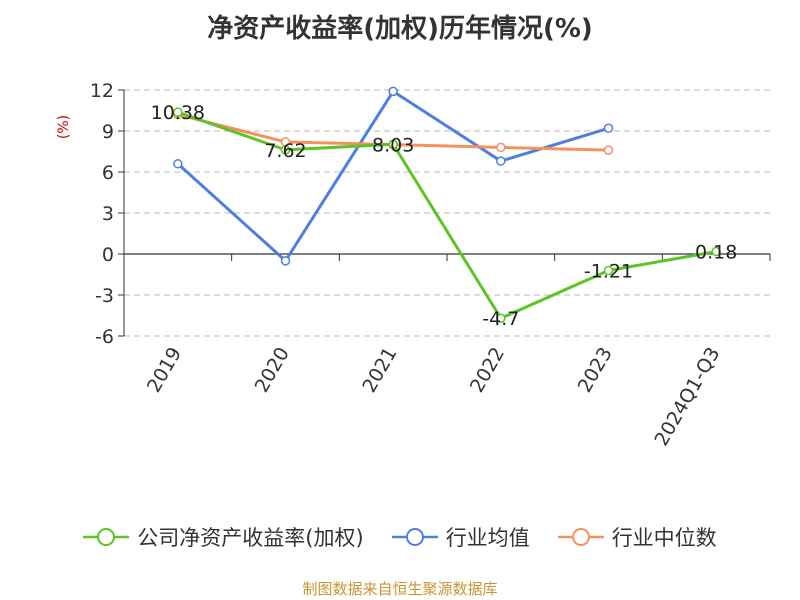 The height and width of the screenshot is (600, 800). What do you see at coordinates (379, 370) in the screenshot?
I see `x-tick-label: 2021` at bounding box center [379, 370].